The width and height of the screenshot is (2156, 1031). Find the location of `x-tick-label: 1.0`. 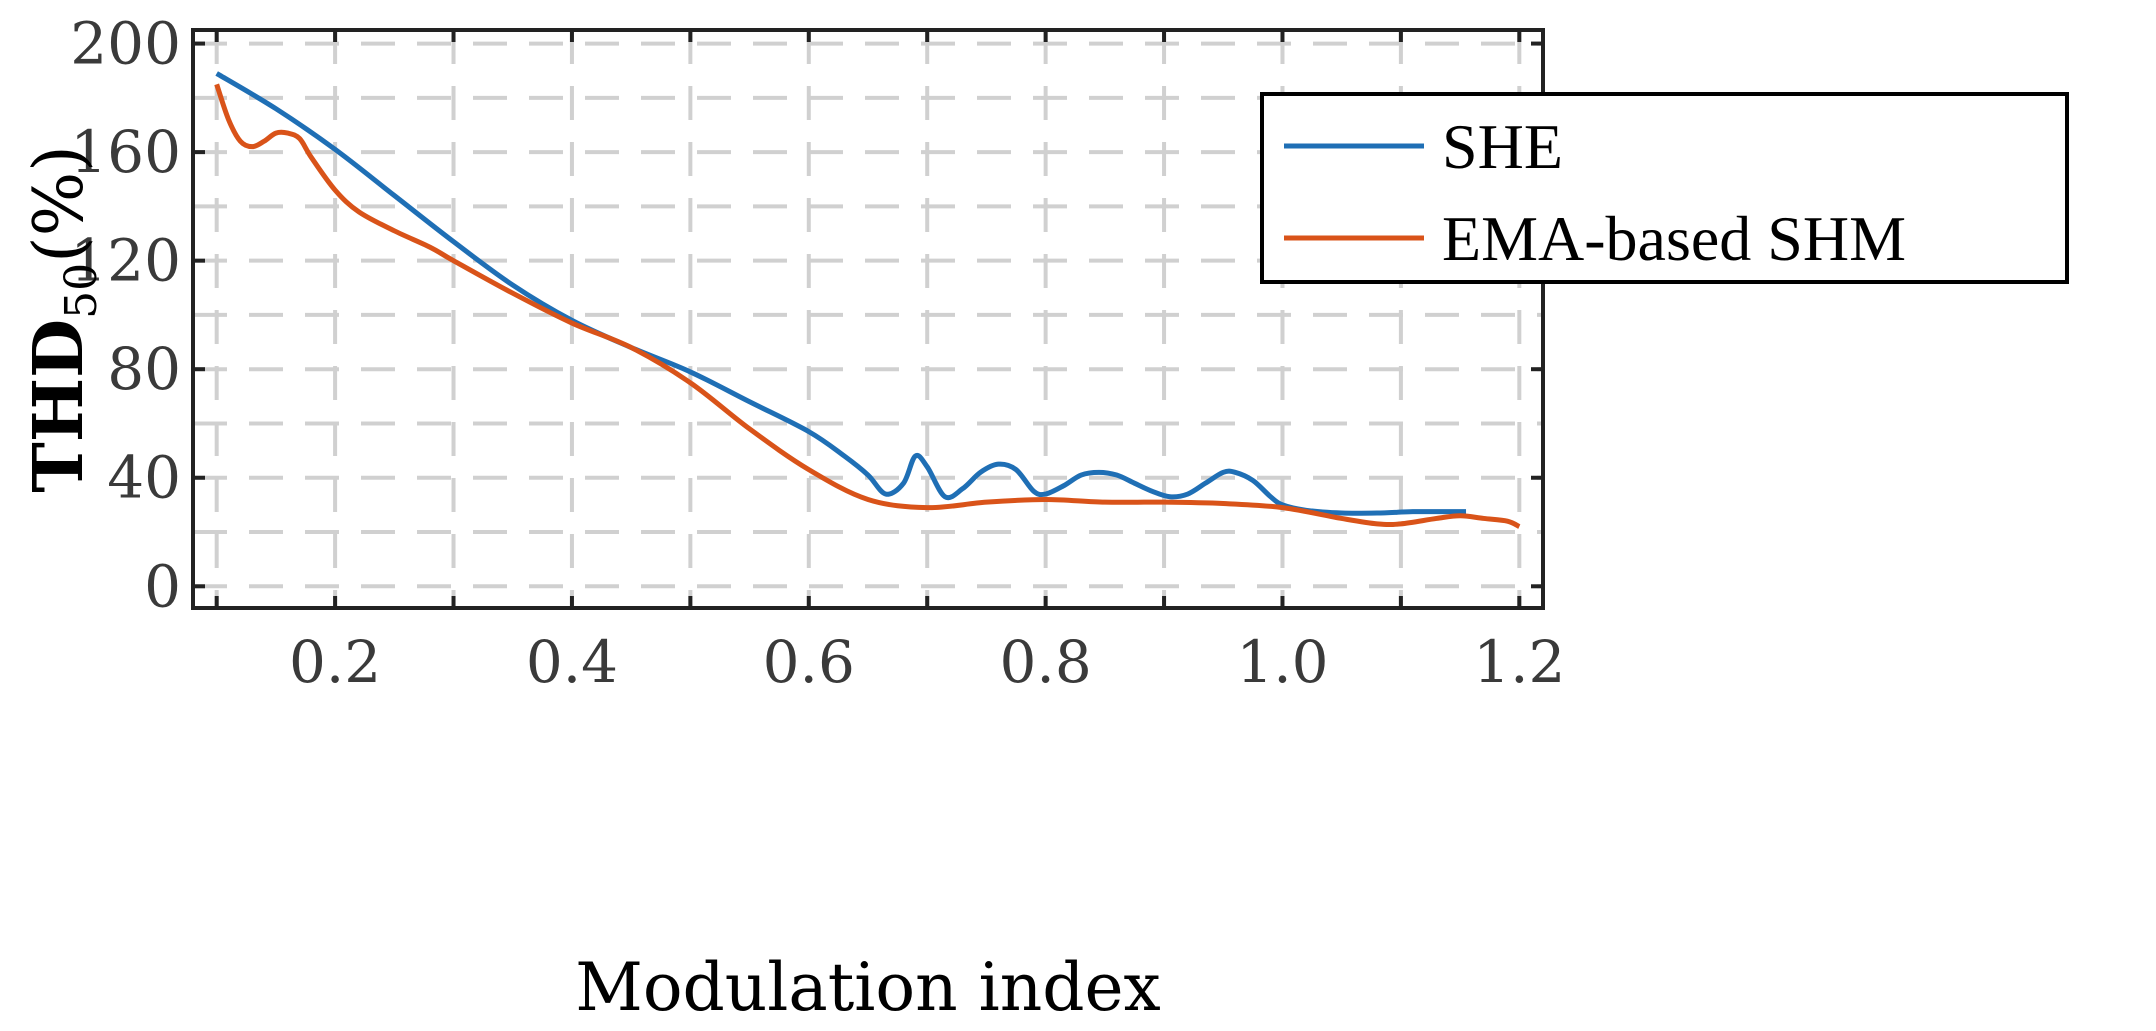

x-tick-label: 1.0 is located at coordinates (1282, 662).